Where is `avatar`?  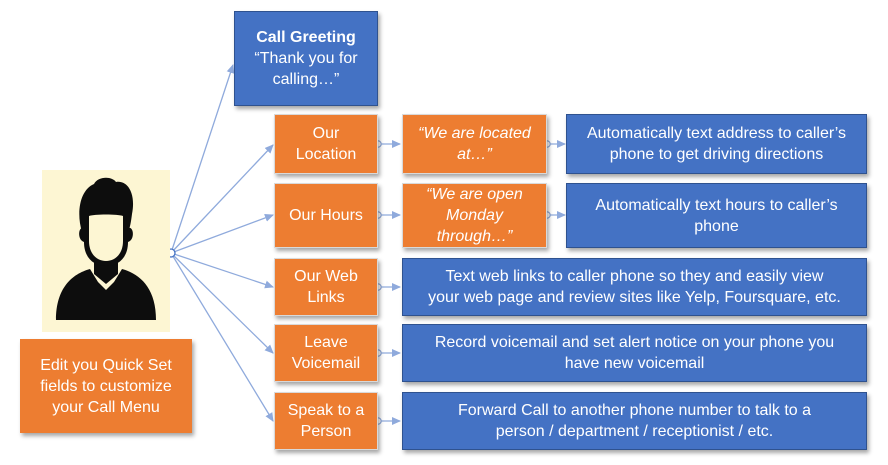 avatar is located at coordinates (106, 251).